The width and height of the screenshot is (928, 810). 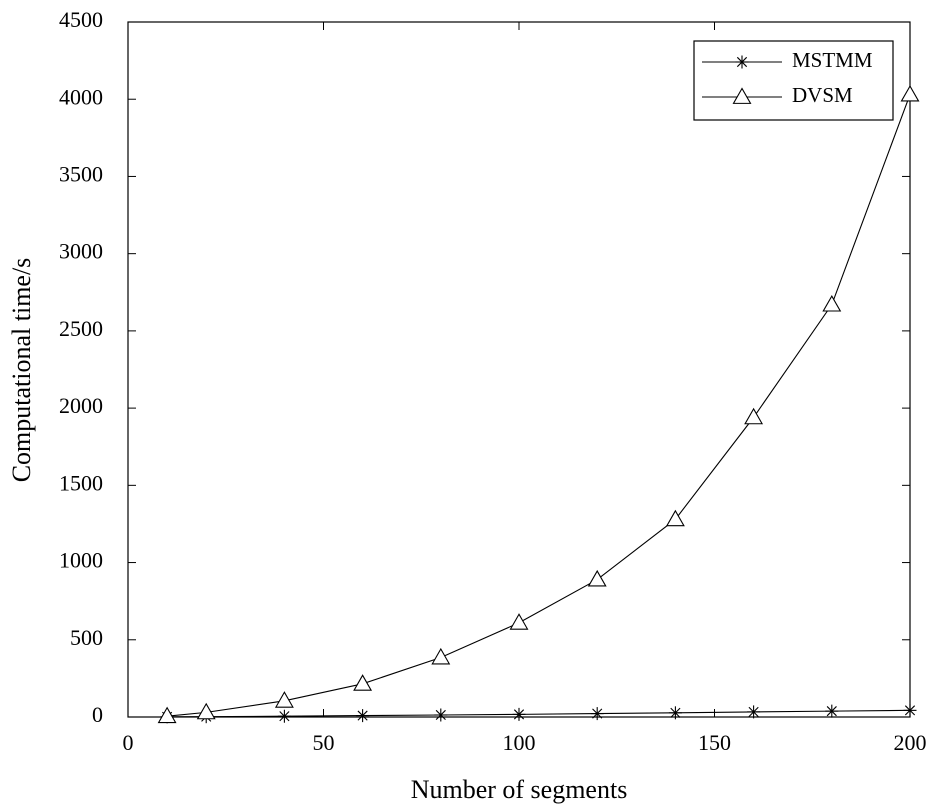 I want to click on y-tick-label: 4500, so click(x=81, y=19).